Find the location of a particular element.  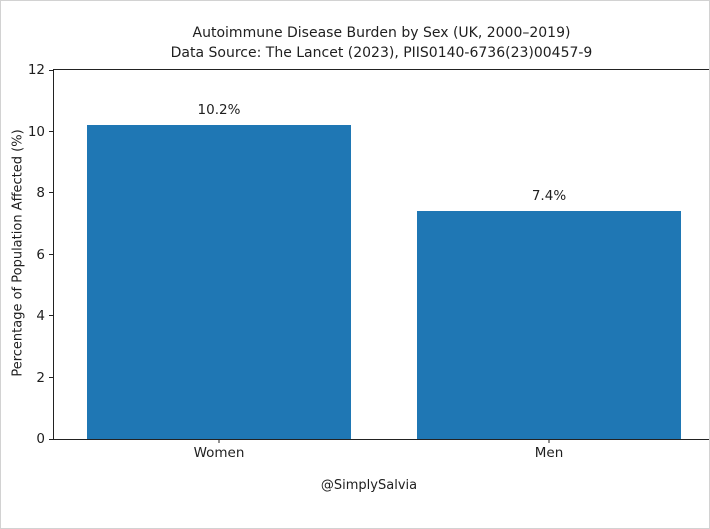

y-tick-label: 2 is located at coordinates (40, 377).